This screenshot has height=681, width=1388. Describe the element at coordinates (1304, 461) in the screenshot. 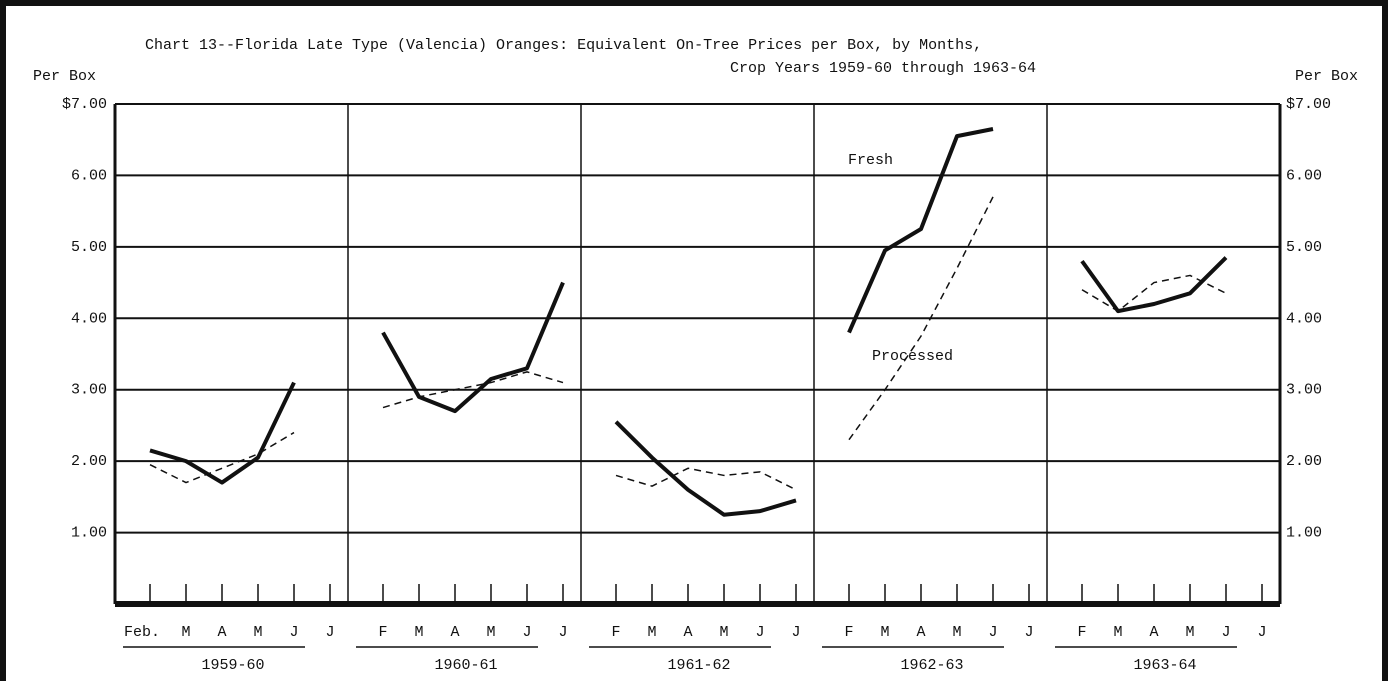

I see `y2-tick-label: 2.00` at that location.